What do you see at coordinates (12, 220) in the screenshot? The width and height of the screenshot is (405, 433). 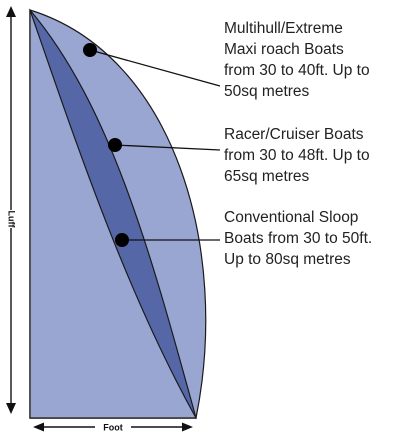 I see `luff-label: Luff` at bounding box center [12, 220].